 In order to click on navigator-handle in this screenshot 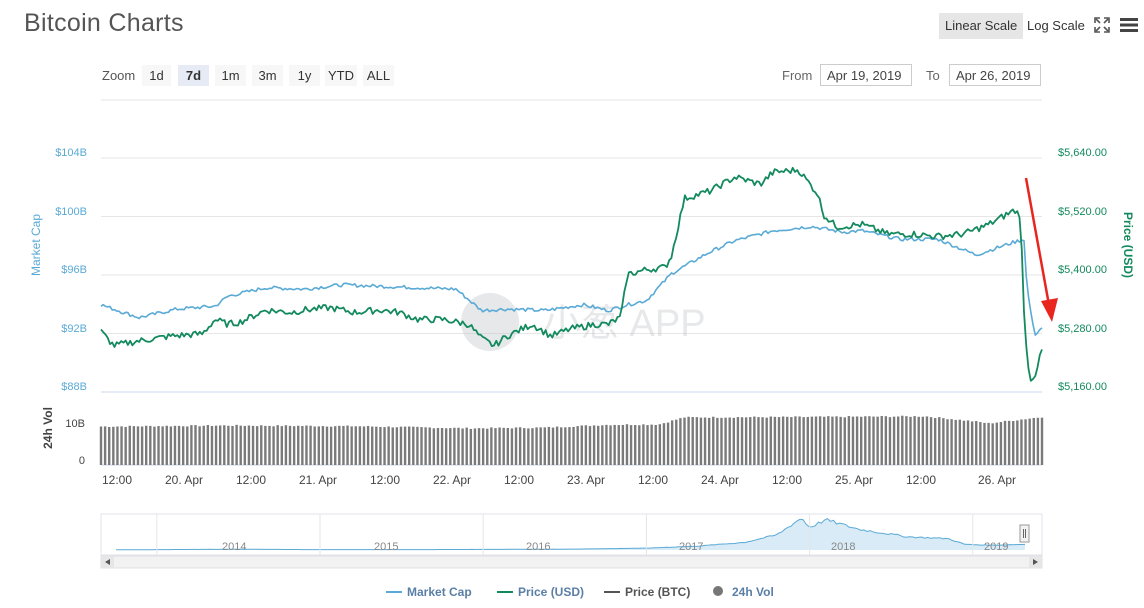, I will do `click(1024, 533)`.